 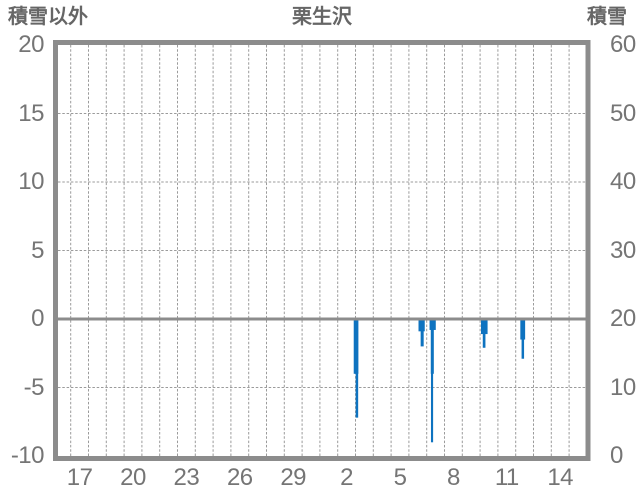 I want to click on x-axis-tick-label: 2, so click(x=347, y=477).